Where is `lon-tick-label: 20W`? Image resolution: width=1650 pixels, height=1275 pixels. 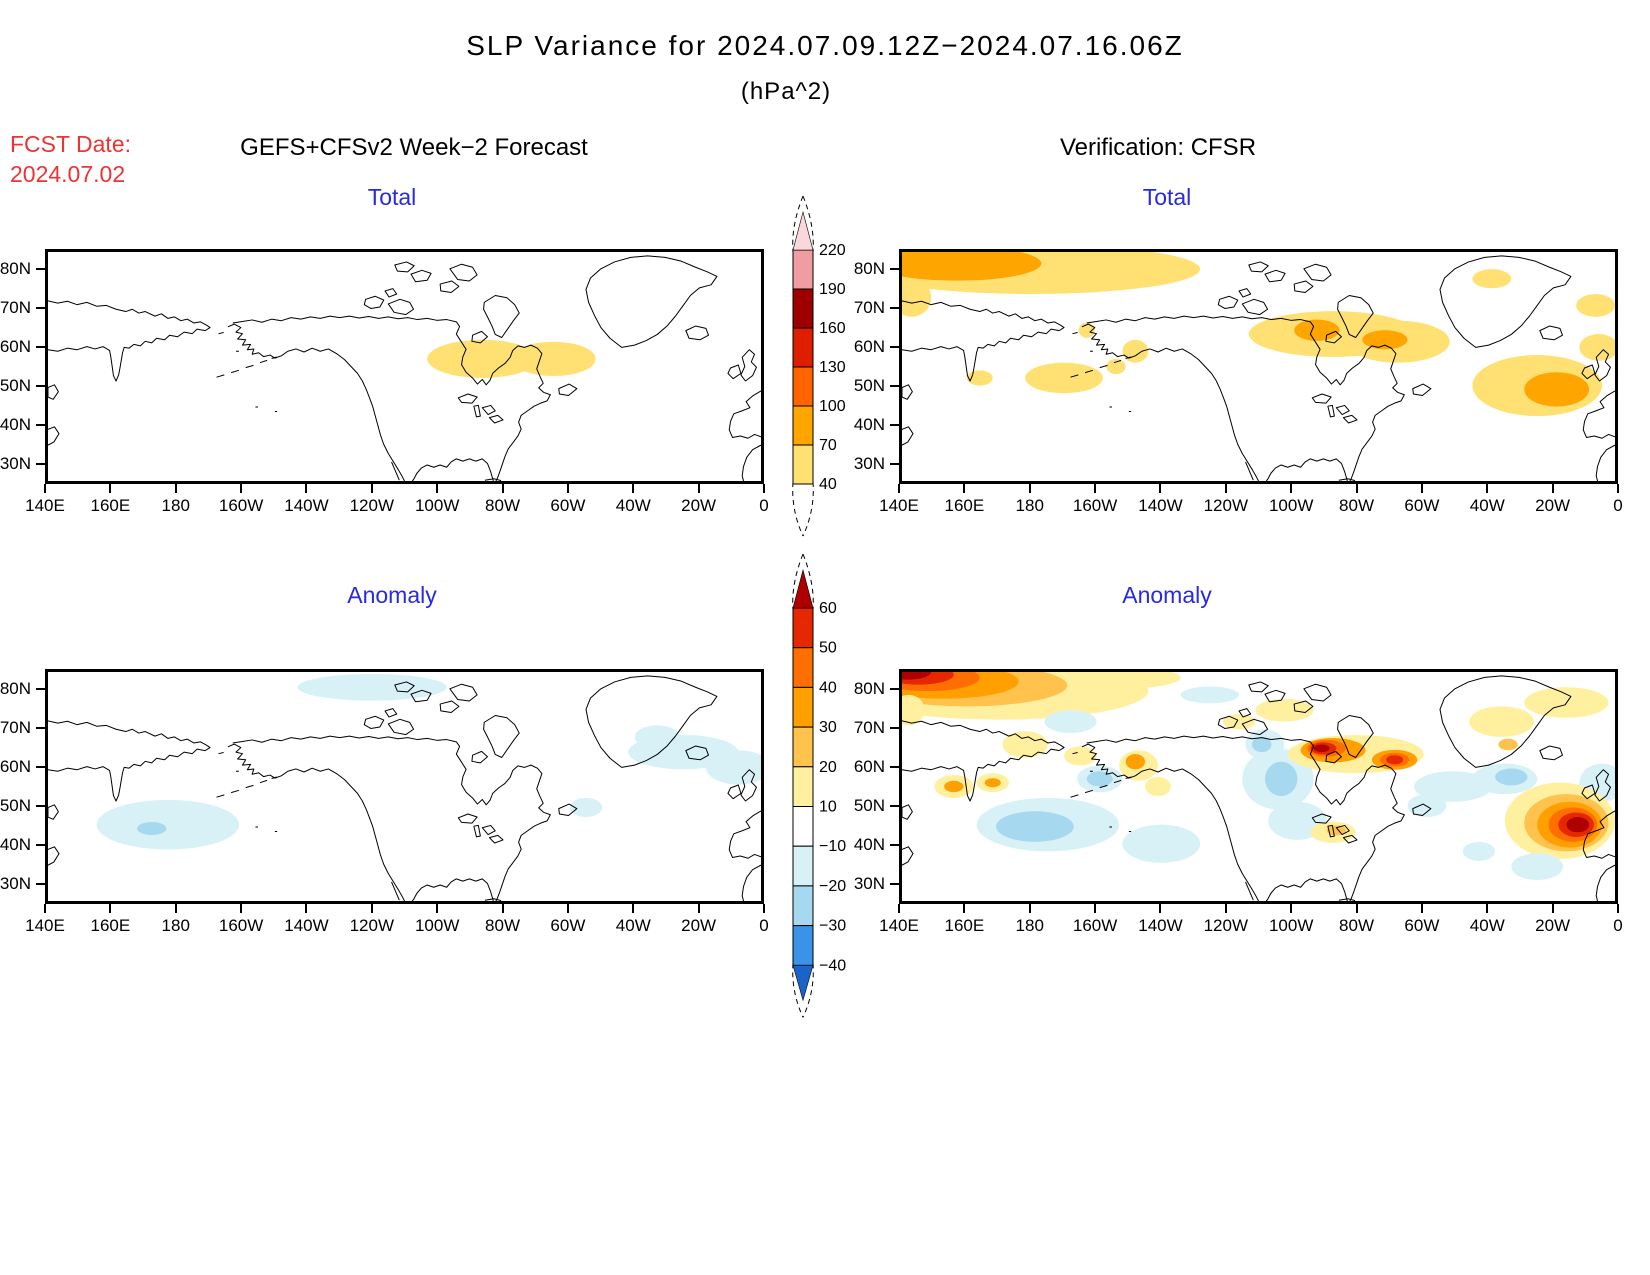
lon-tick-label: 20W is located at coordinates (699, 505).